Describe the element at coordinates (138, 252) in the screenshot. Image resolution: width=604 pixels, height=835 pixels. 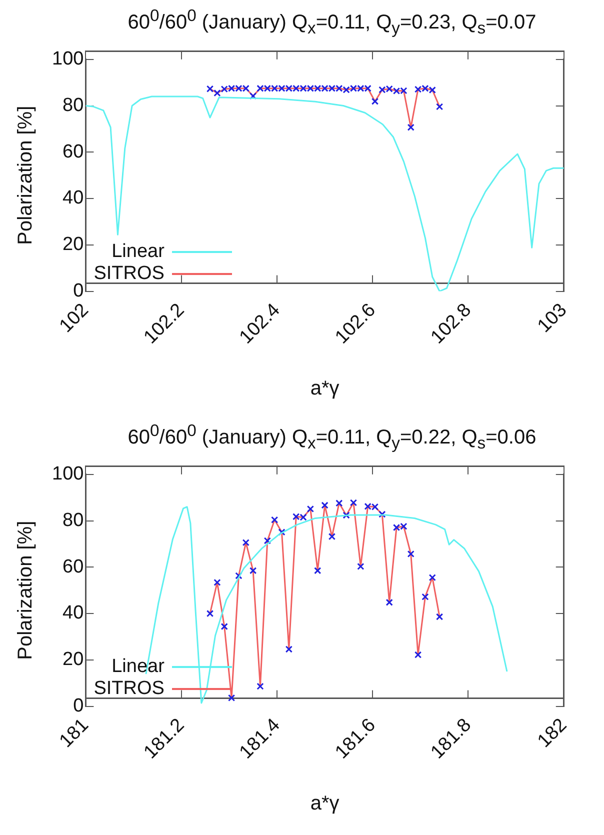
I see `legend-label: Linear` at that location.